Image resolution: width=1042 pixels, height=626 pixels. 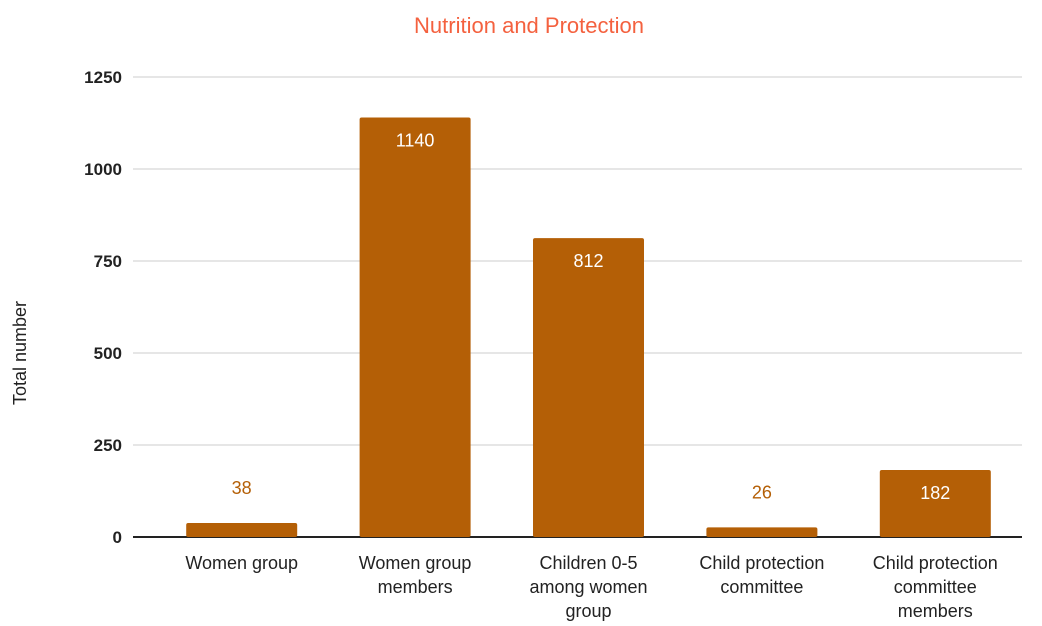 What do you see at coordinates (529, 25) in the screenshot?
I see `chart-title: Nutrition and Protection` at bounding box center [529, 25].